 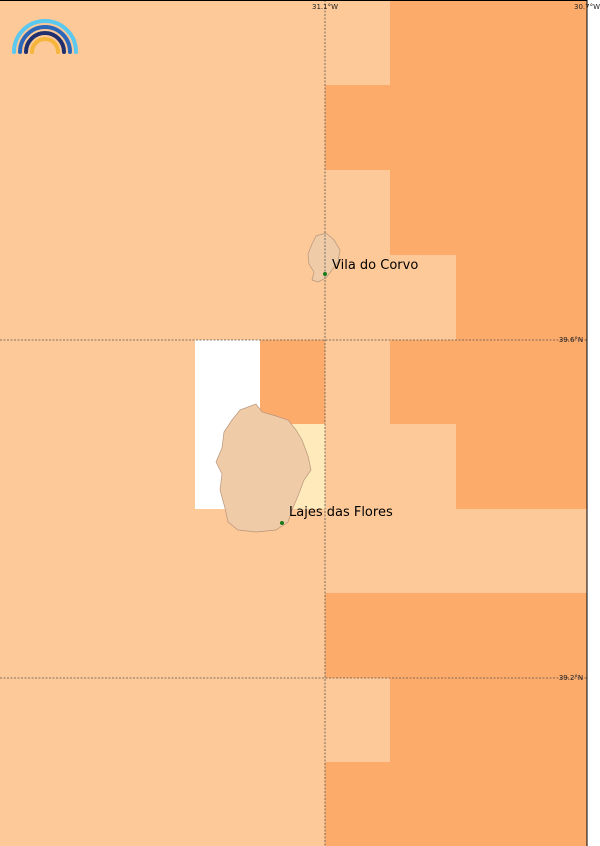 What do you see at coordinates (571, 678) in the screenshot?
I see `lat-label: 39.2°N` at bounding box center [571, 678].